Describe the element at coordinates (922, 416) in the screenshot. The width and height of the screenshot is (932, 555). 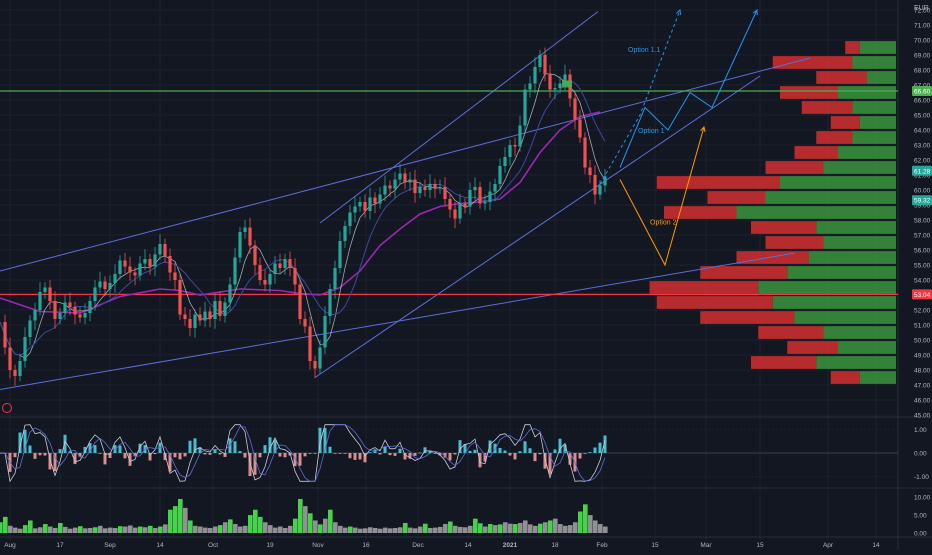
I see `price-tick-label: 45.00` at that location.